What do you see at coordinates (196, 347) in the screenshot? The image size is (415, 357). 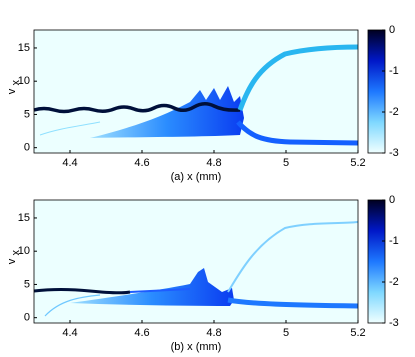 I see `x-axis-label: (b) x (mm)` at bounding box center [196, 347].